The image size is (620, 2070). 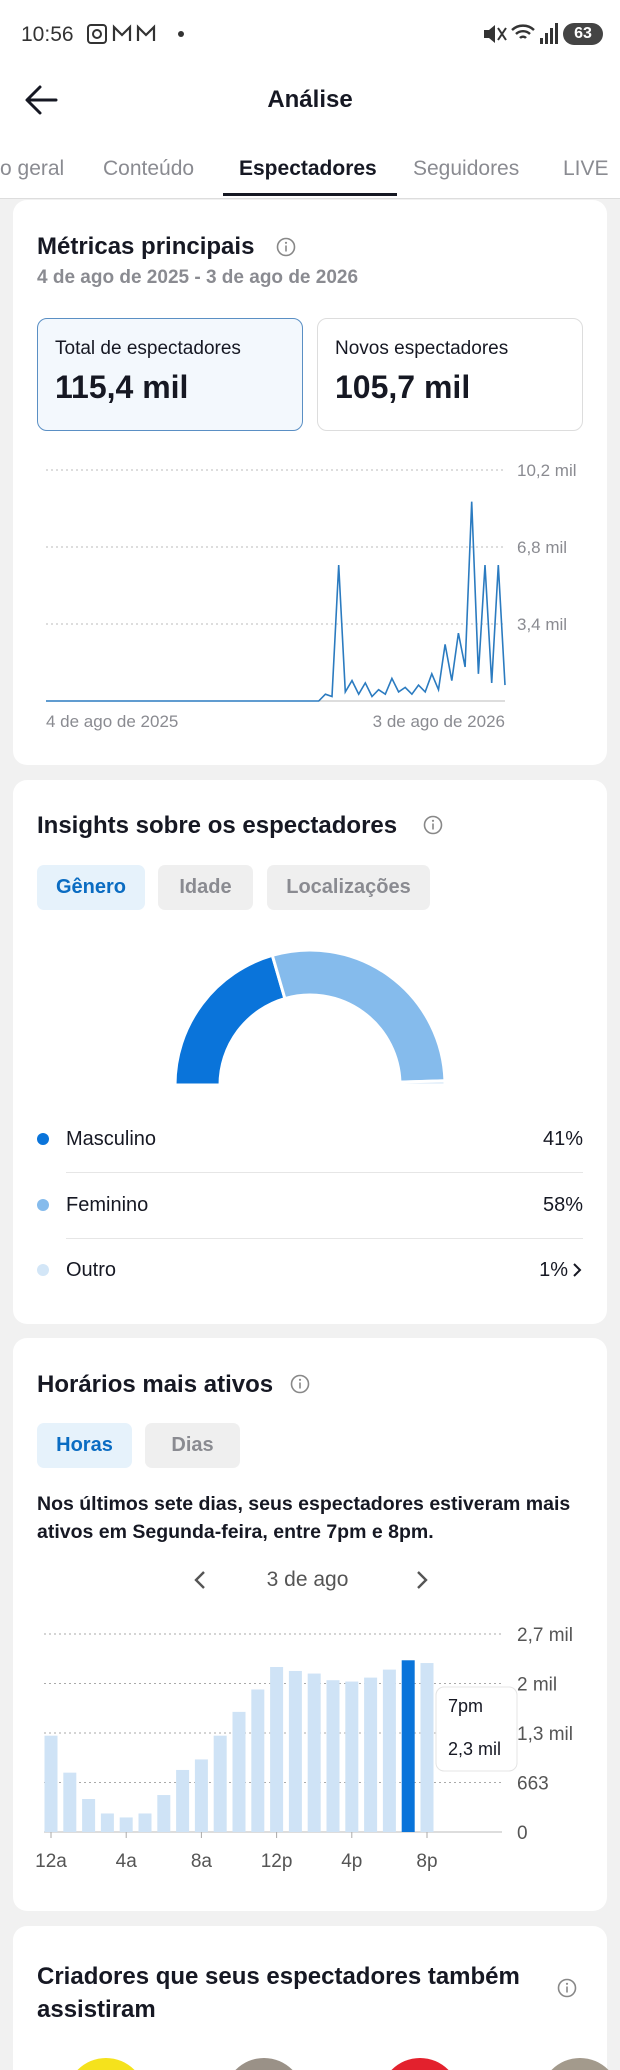 What do you see at coordinates (553, 1270) in the screenshot?
I see `legend-value: 1%` at bounding box center [553, 1270].